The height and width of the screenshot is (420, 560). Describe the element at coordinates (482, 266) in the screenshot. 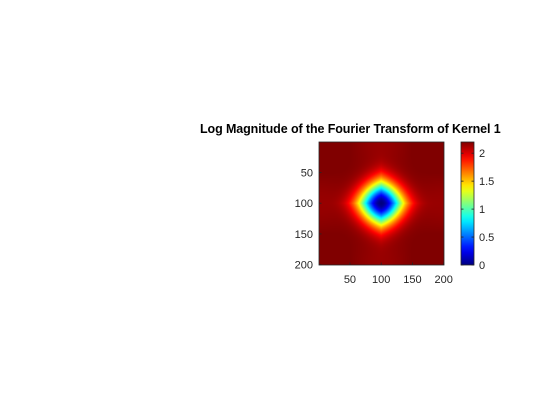

I see `colorbar-tick-label: 0` at that location.